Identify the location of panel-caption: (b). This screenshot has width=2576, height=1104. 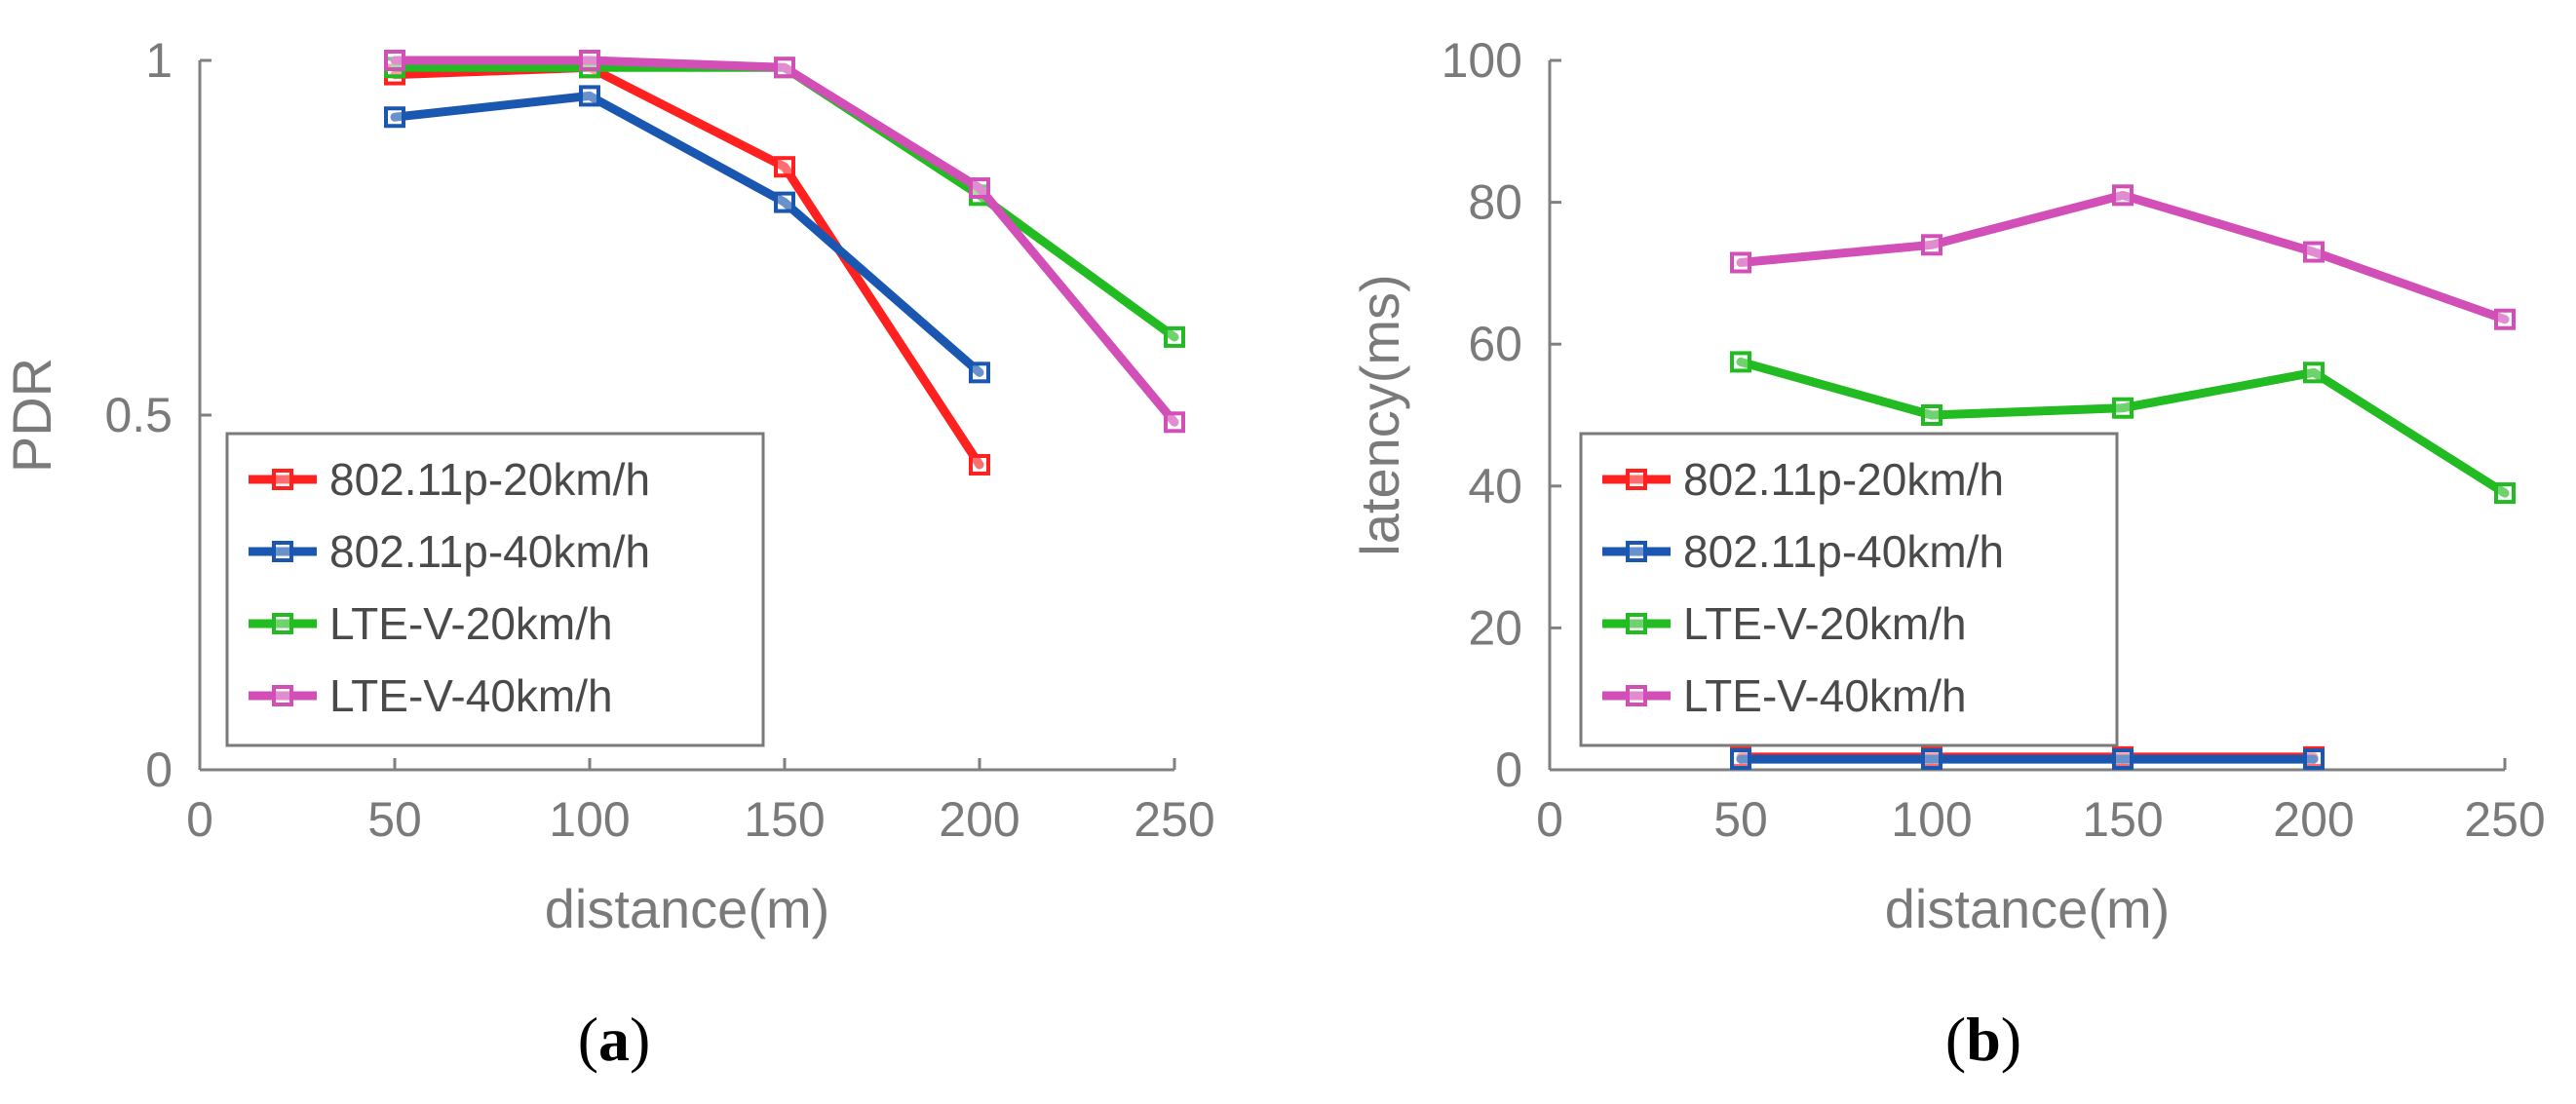
(1983, 1039).